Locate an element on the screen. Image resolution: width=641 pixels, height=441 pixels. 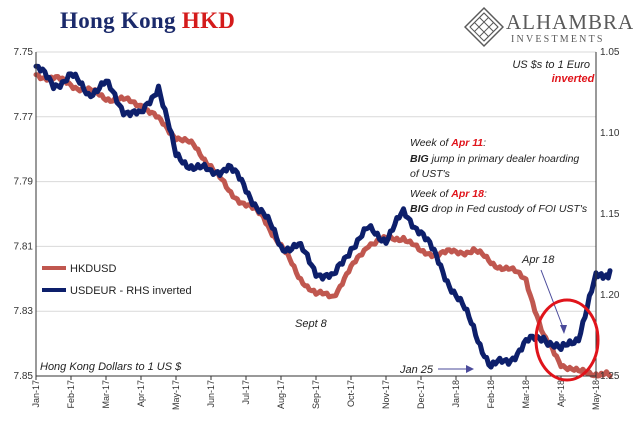
brand-logo: ALHAMBRA INVESTMENTS is located at coordinates (549, 28).